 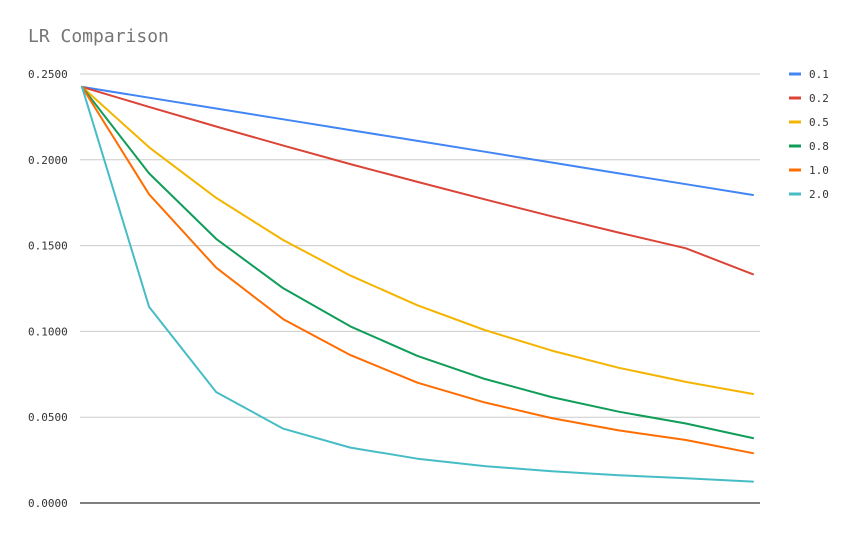 What do you see at coordinates (819, 146) in the screenshot?
I see `legend-label: 0.8` at bounding box center [819, 146].